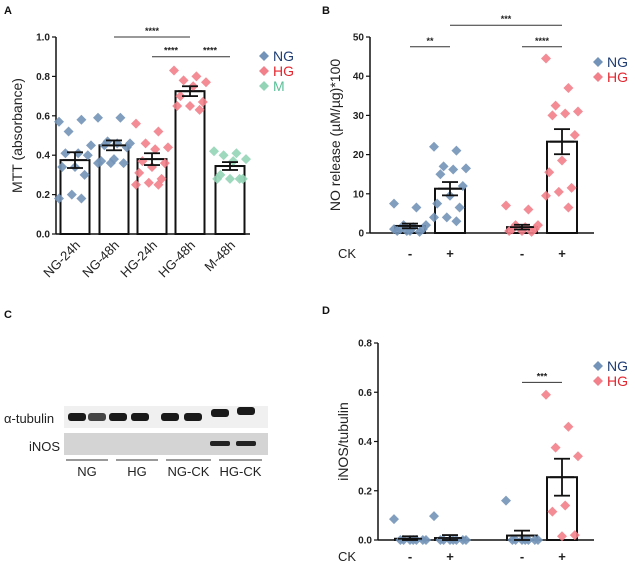 This screenshot has width=635, height=570. What do you see at coordinates (343, 441) in the screenshot?
I see `y-axis-label: iNOS/tubulin` at bounding box center [343, 441].